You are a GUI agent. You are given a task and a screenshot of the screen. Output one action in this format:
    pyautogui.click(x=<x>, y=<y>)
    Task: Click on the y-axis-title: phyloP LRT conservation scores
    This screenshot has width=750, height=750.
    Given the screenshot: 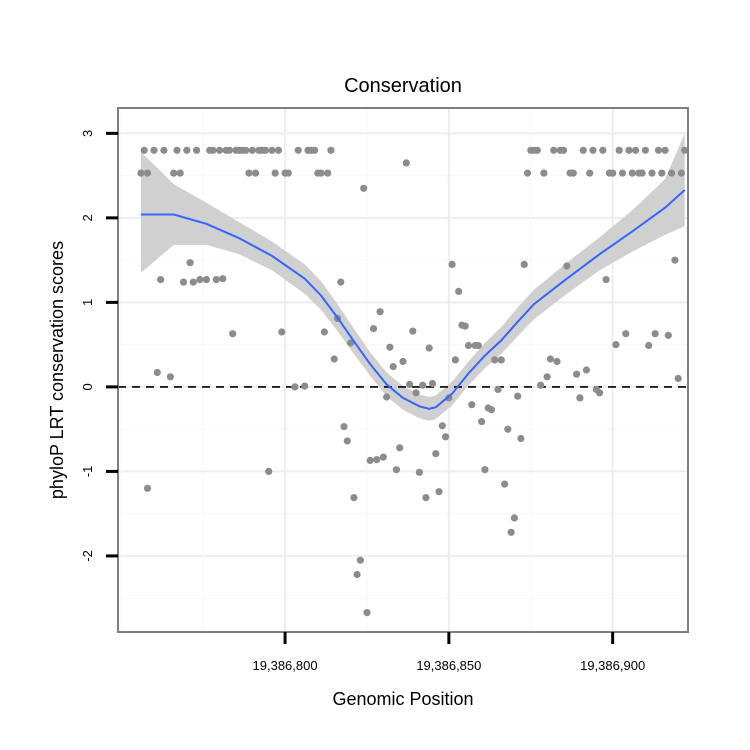 What is the action you would take?
    pyautogui.click(x=57, y=370)
    